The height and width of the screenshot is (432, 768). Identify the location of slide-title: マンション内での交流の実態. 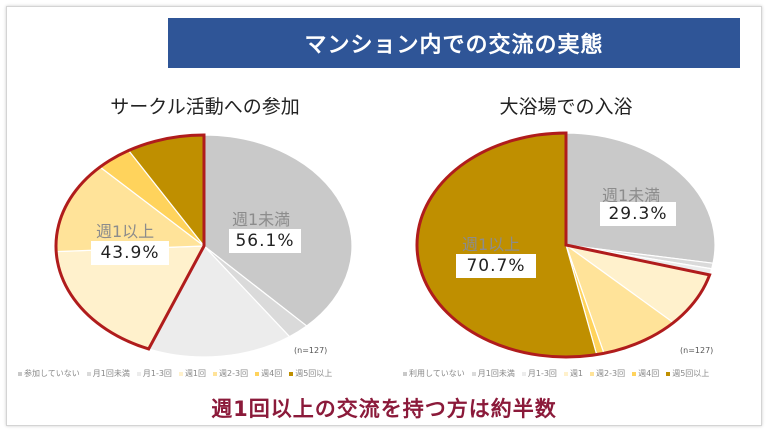
(454, 45).